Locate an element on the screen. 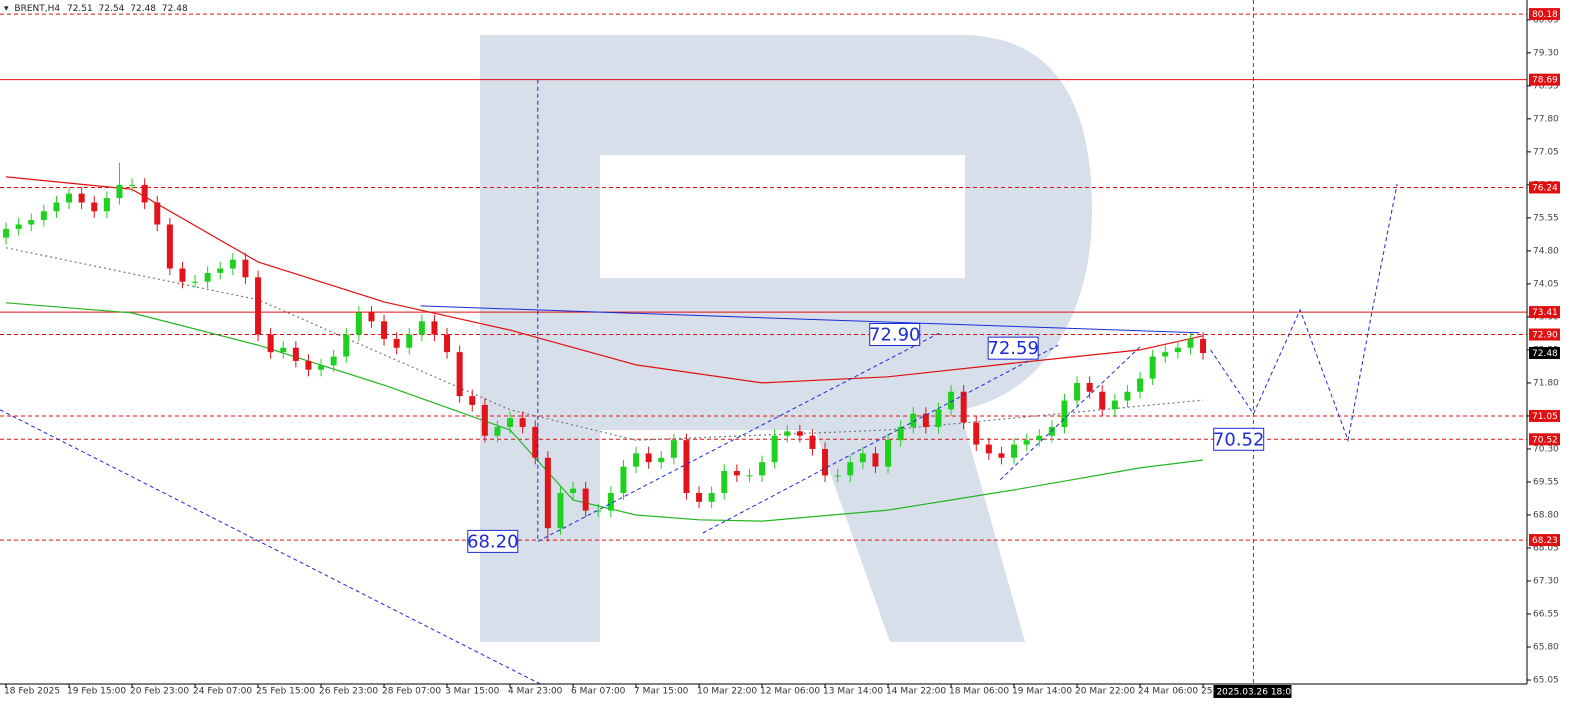  header-icon: ▾ is located at coordinates (6, 9).